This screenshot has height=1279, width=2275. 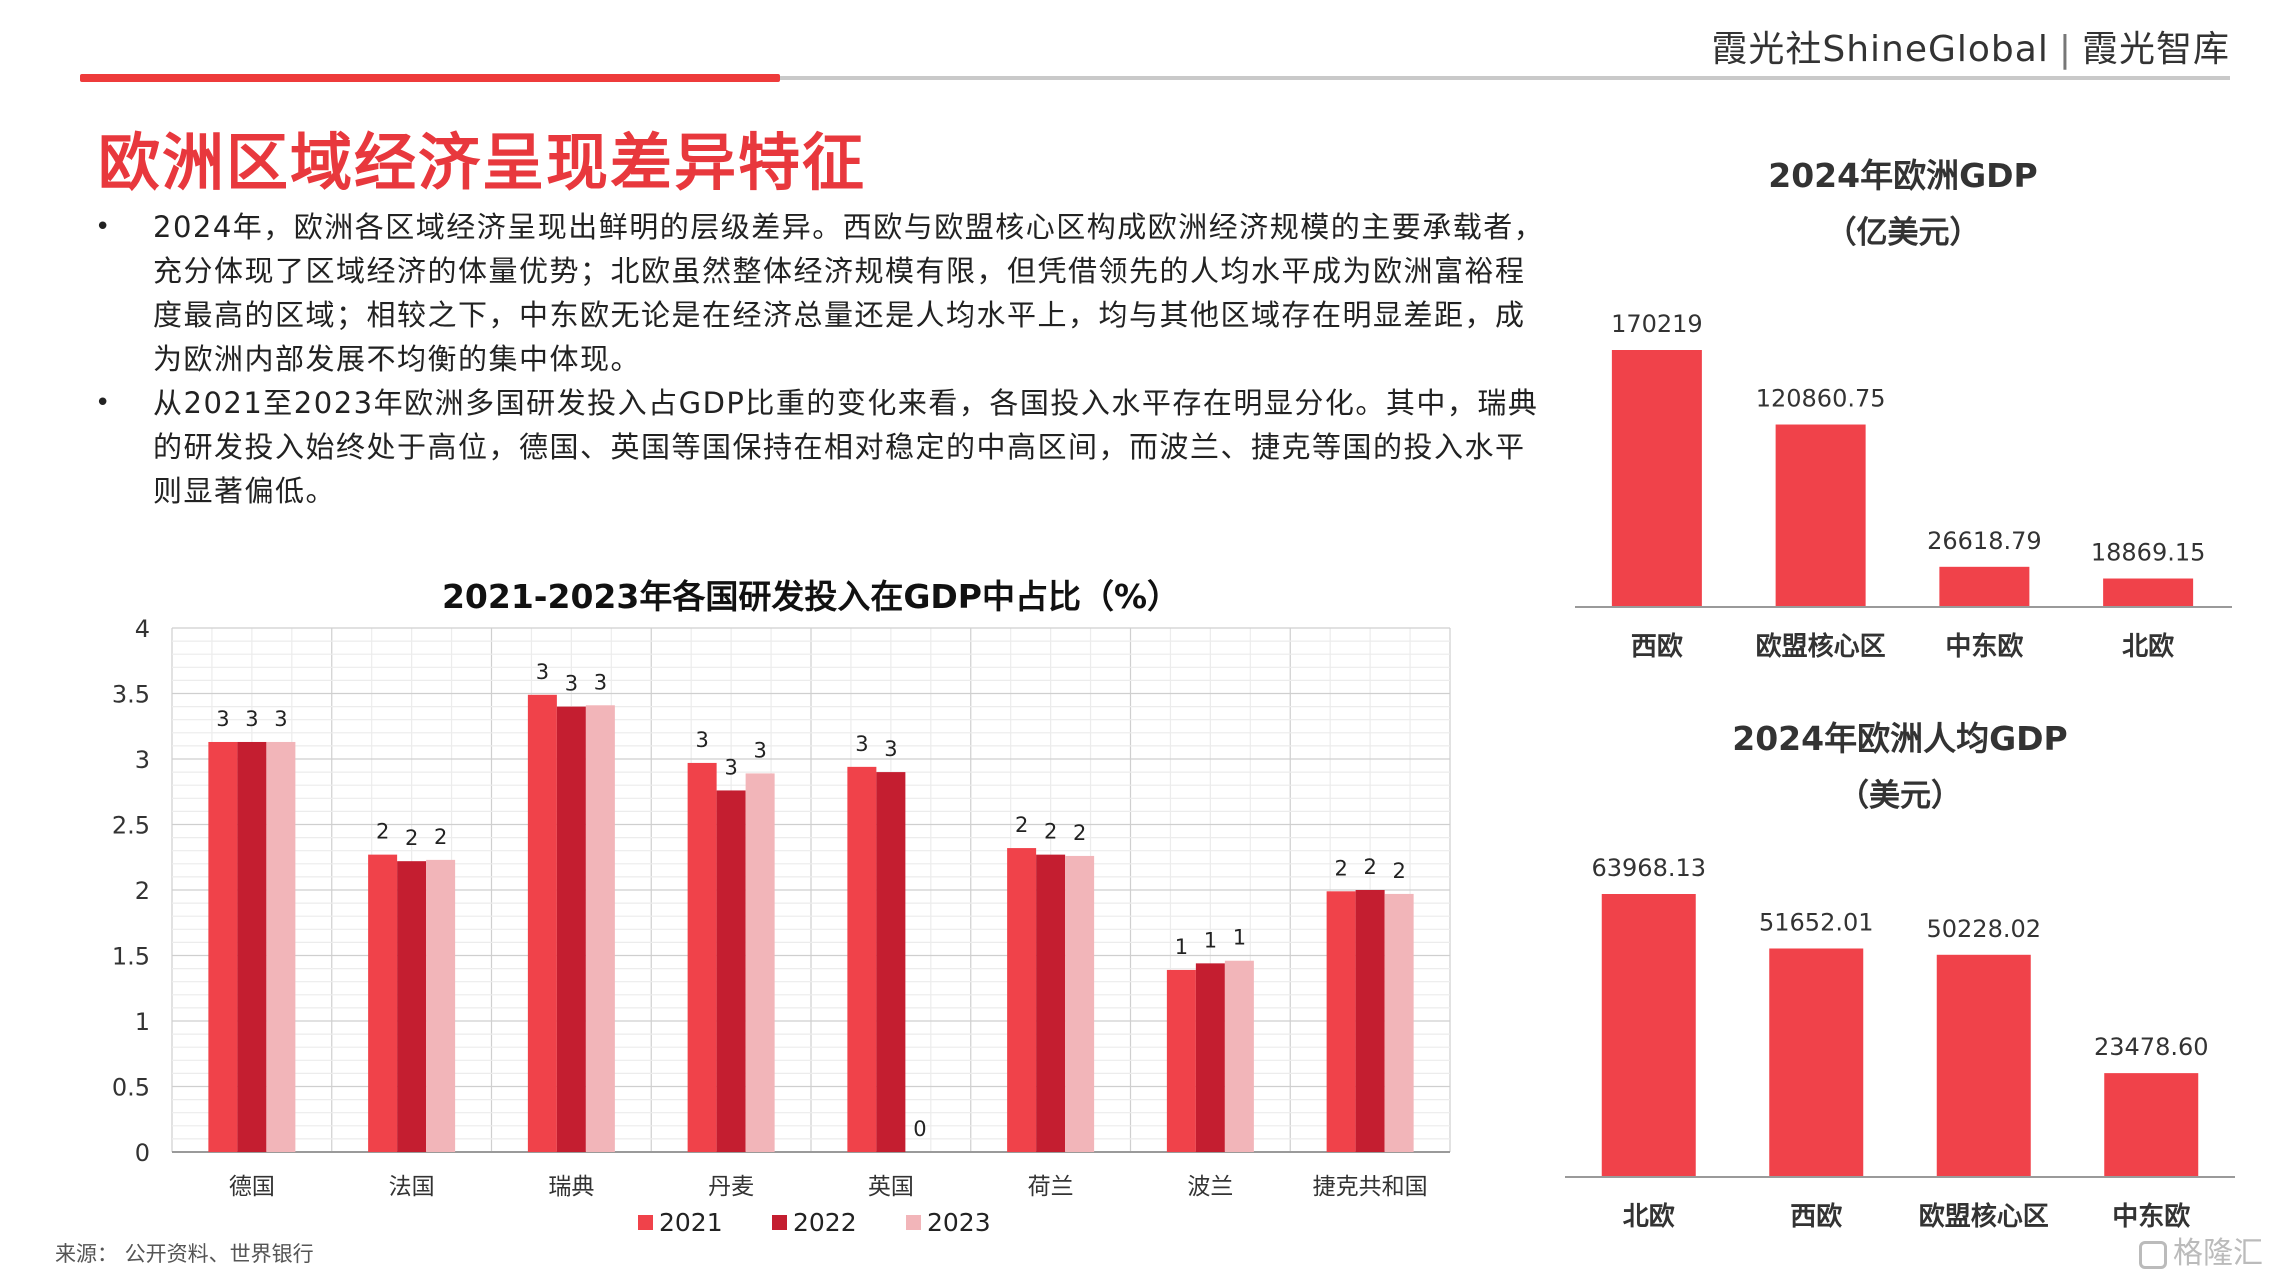 What do you see at coordinates (482, 162) in the screenshot?
I see `page-title: 欧洲区域经济呈现差异特征` at bounding box center [482, 162].